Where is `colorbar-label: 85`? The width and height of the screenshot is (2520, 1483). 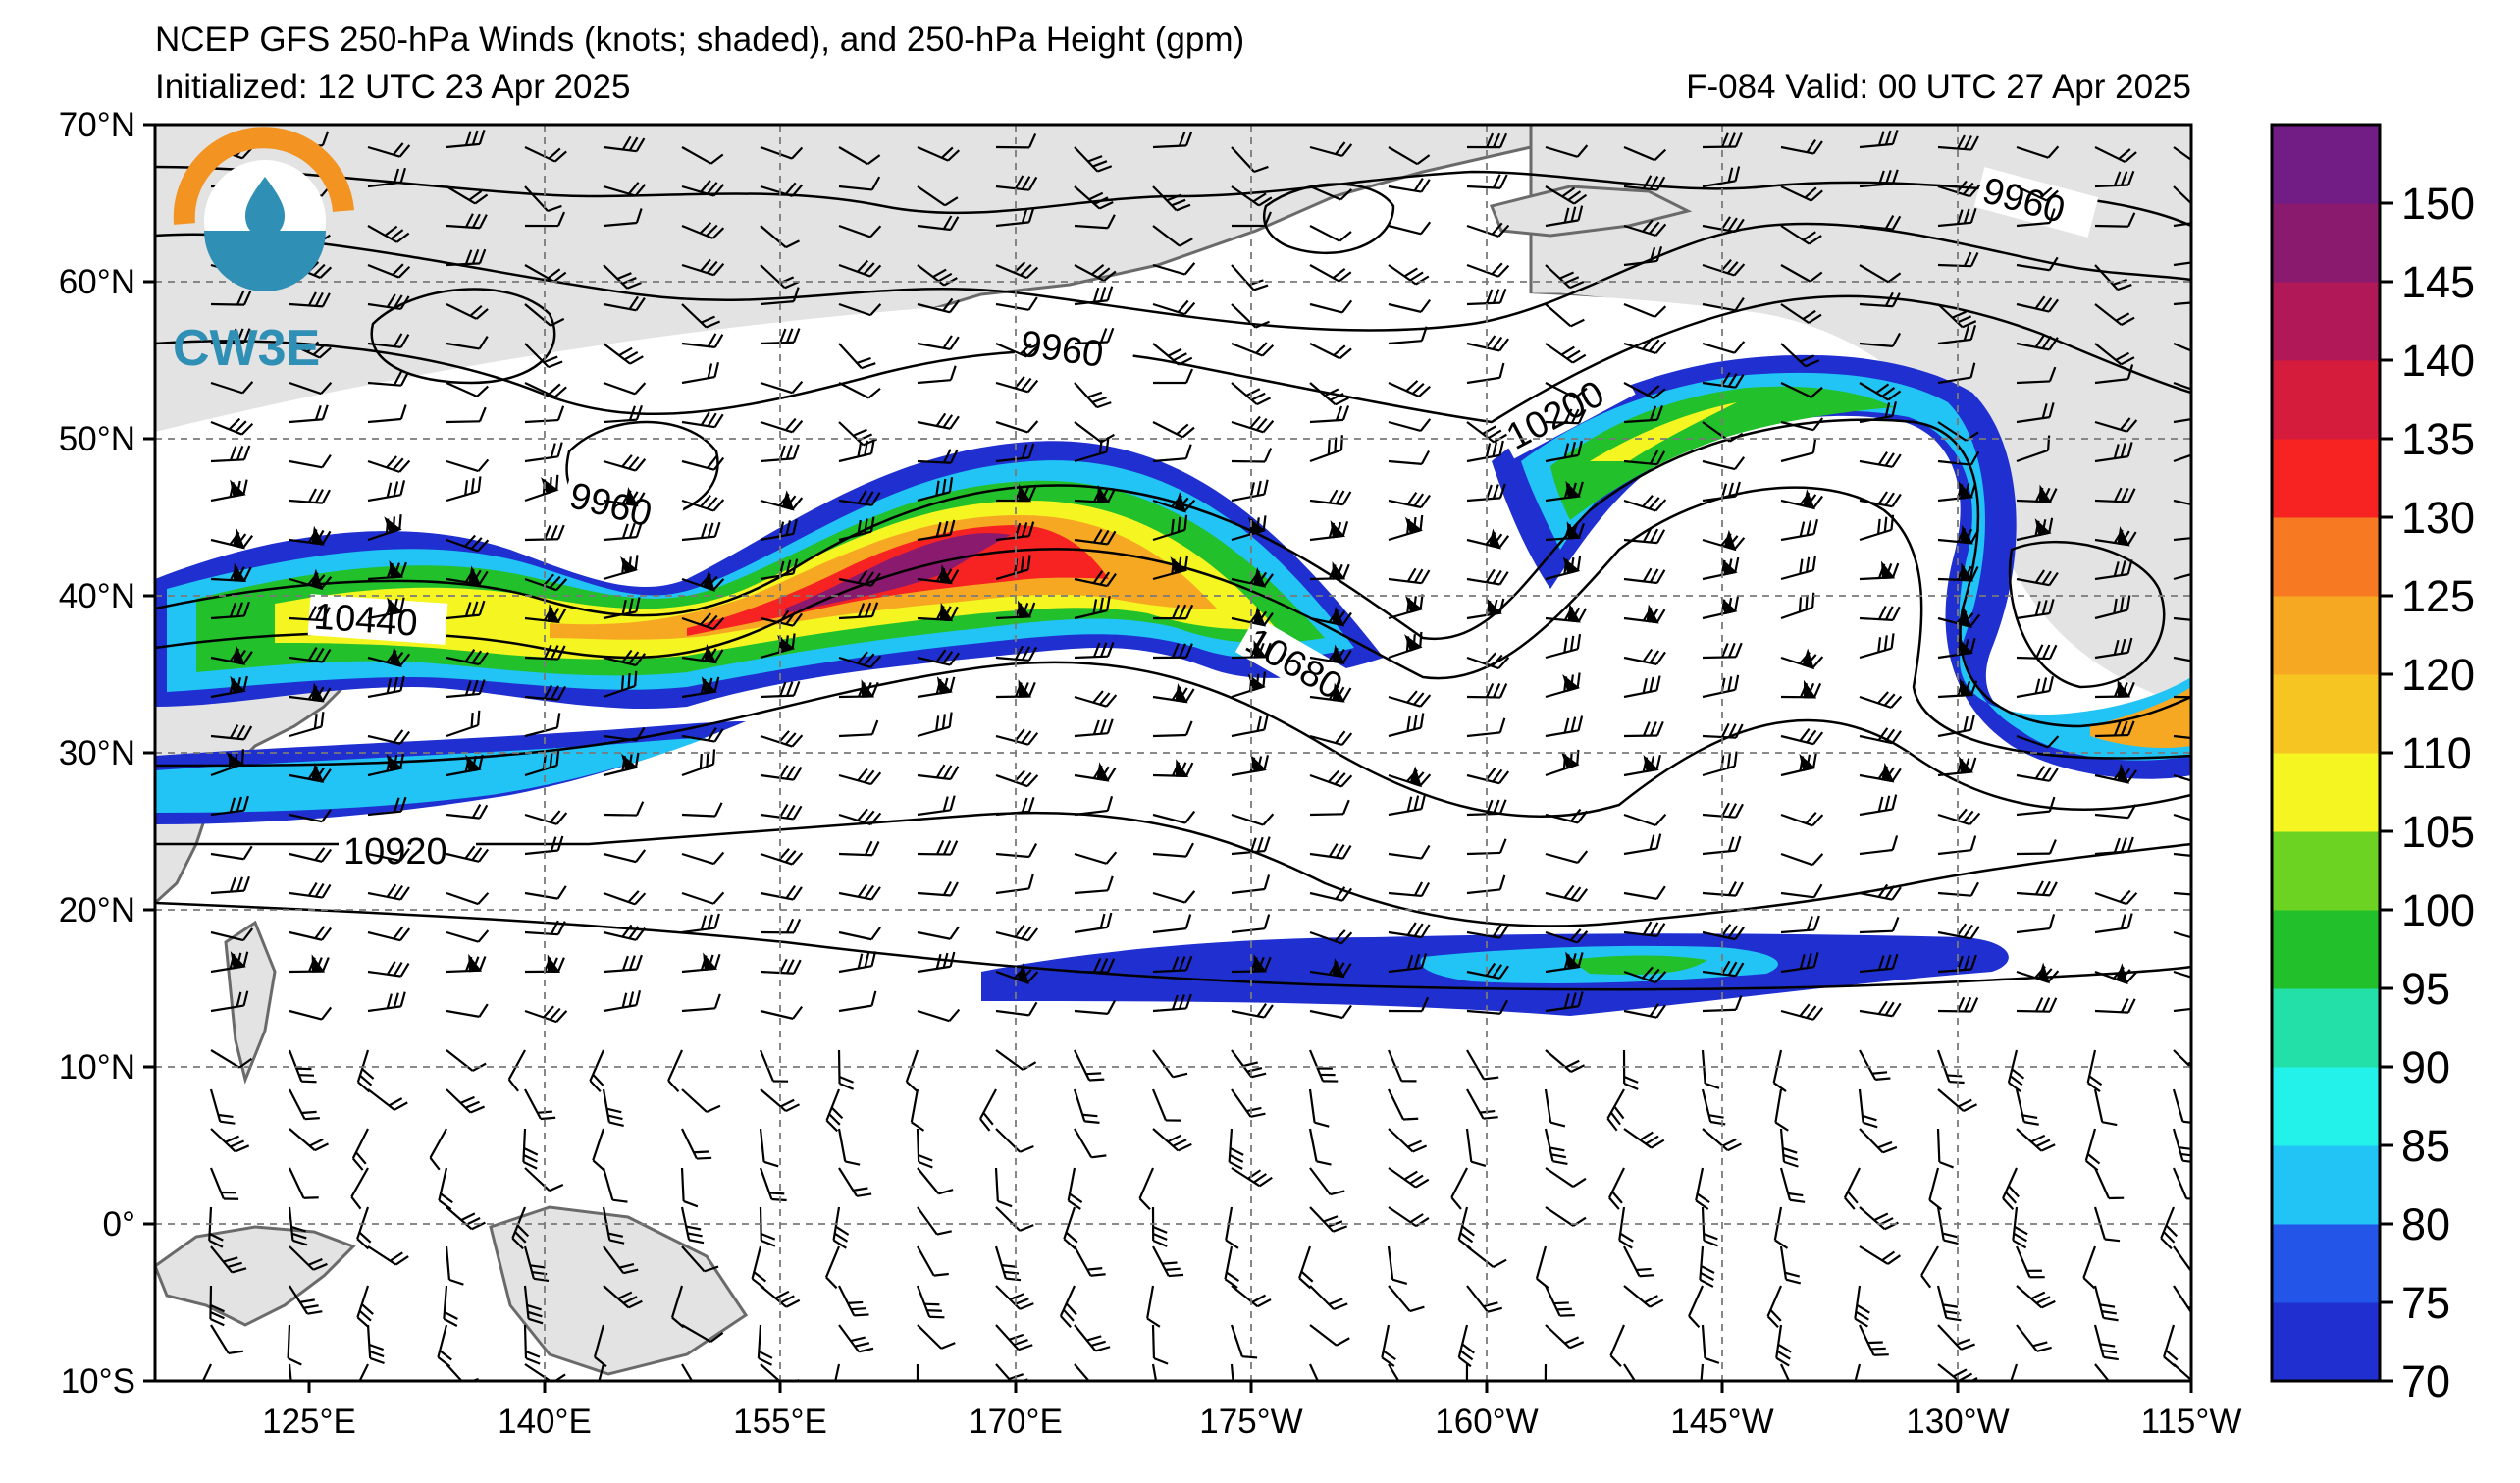 colorbar-label: 85 is located at coordinates (2425, 1146).